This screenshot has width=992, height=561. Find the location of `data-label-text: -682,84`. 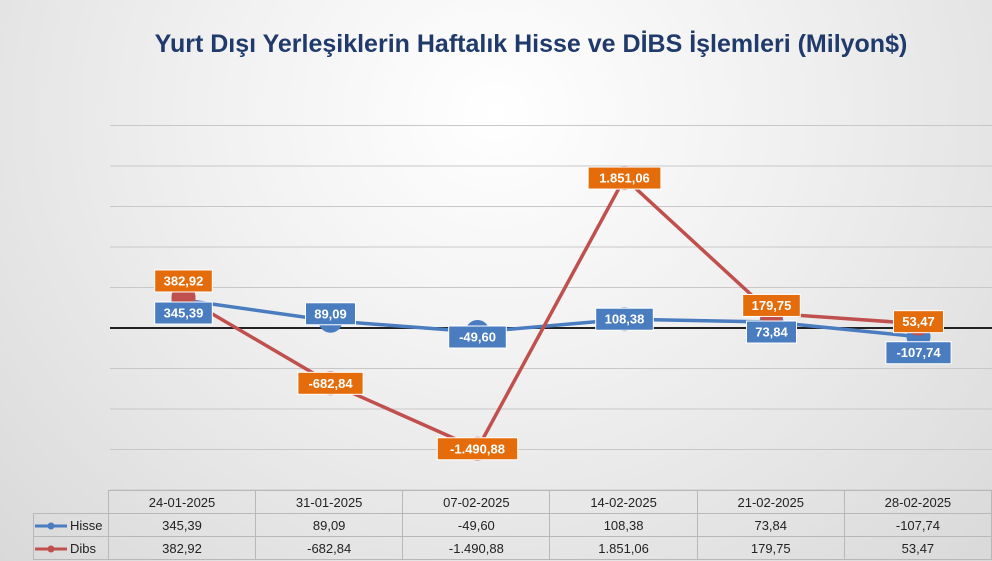

data-label-text: -682,84 is located at coordinates (330, 383).